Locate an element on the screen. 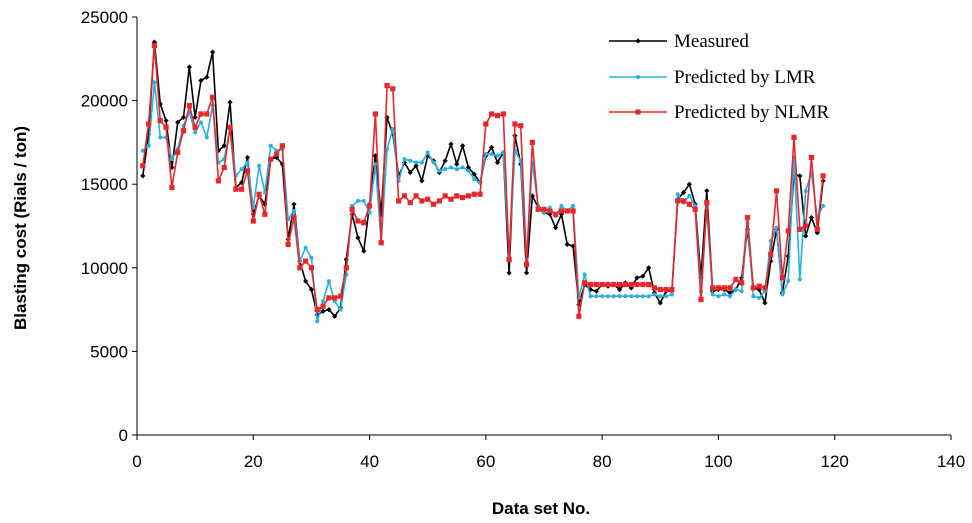 The height and width of the screenshot is (523, 972). y-axis-title: Blasting cost (Rials / ton) is located at coordinates (20, 228).